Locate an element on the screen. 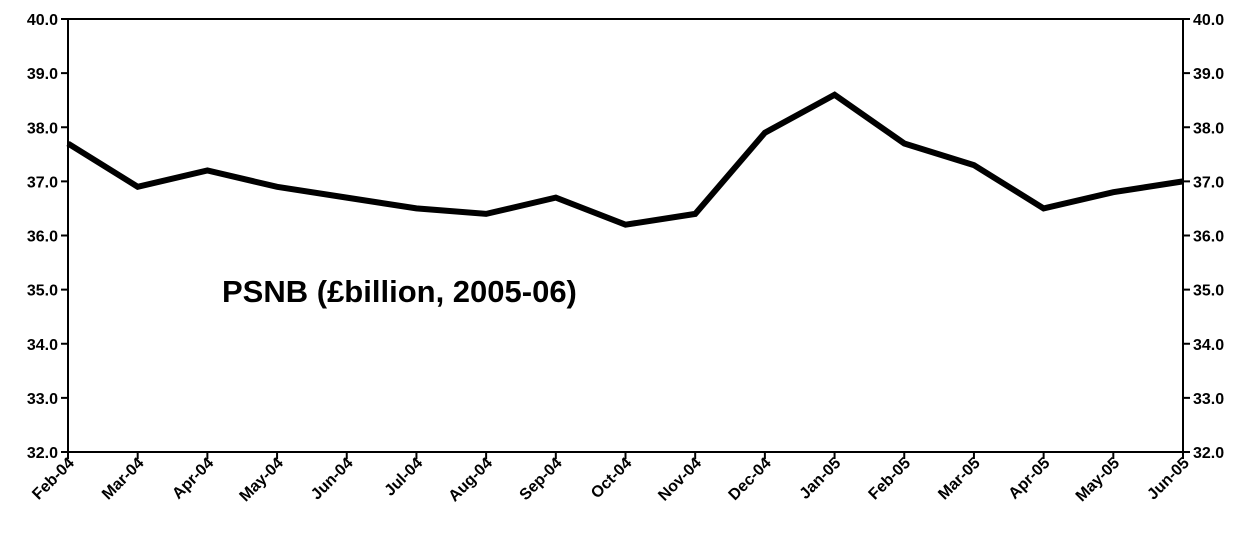  x-tick-label: Mar-04 is located at coordinates (123, 479).